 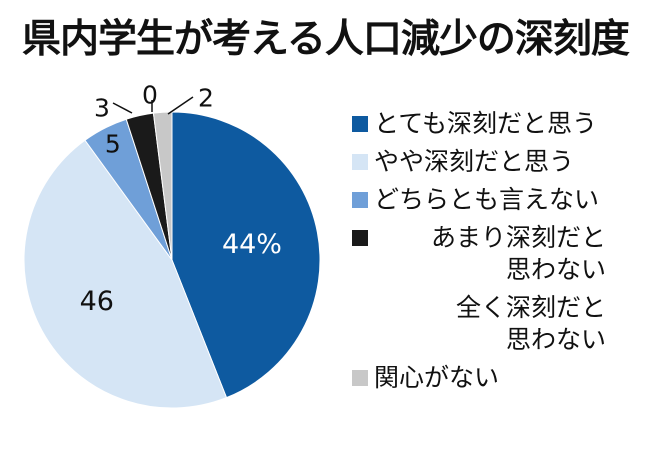 I want to click on legend-item: 関心がない, so click(x=497, y=378).